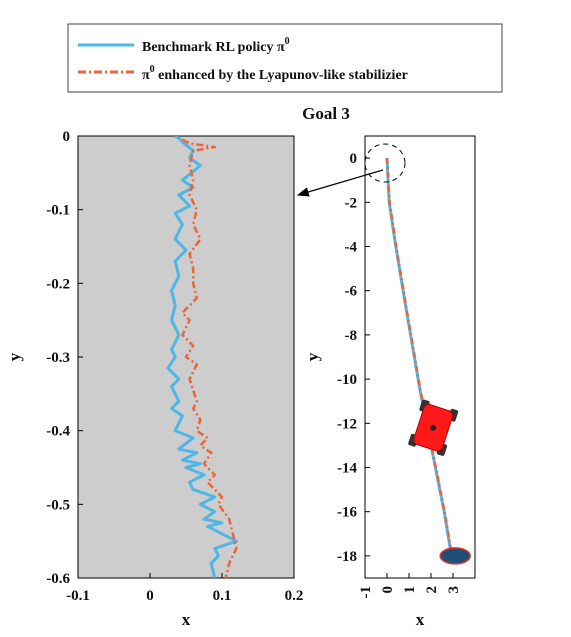 This screenshot has height=637, width=571. Describe the element at coordinates (14, 356) in the screenshot. I see `zoomed-ylabel: y` at that location.